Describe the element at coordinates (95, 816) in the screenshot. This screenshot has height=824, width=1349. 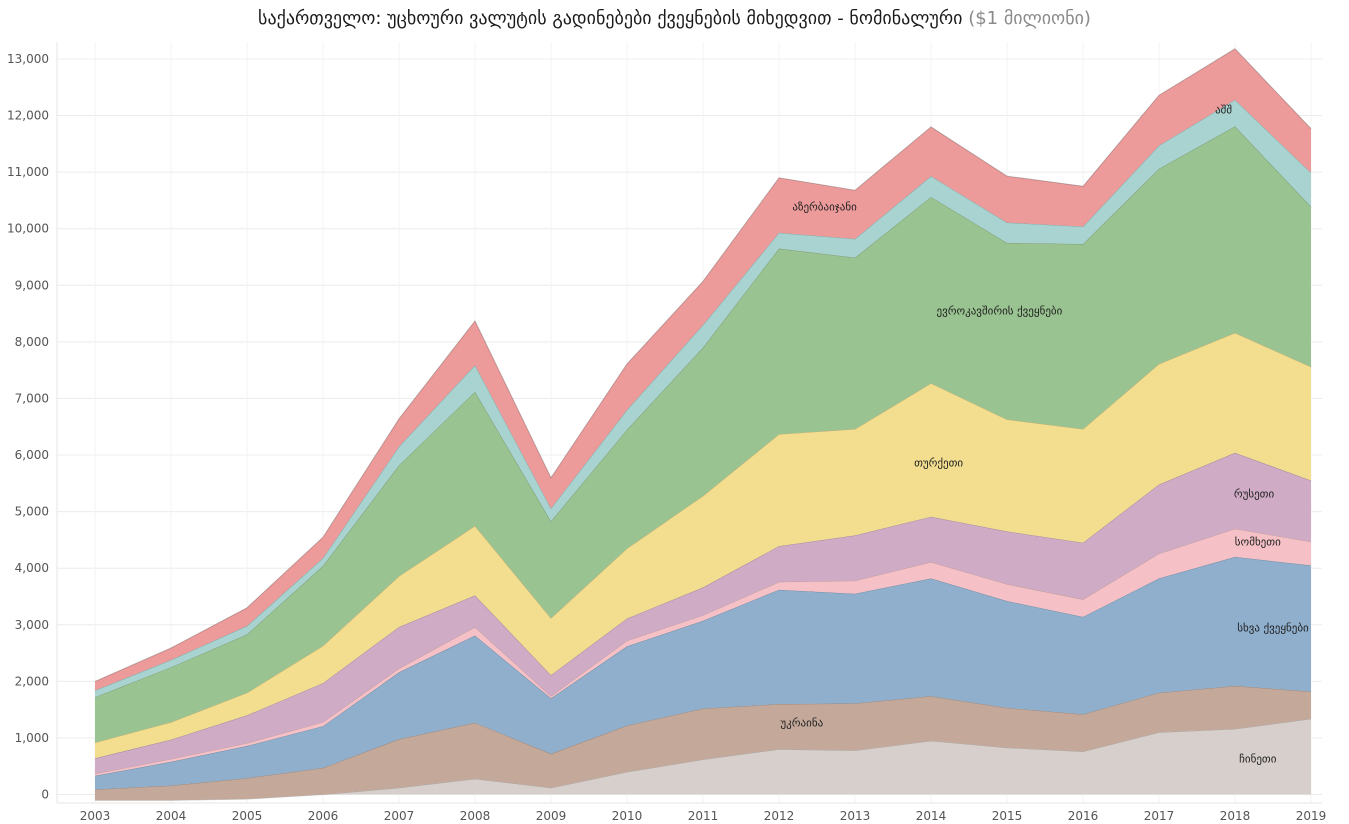
I see `x-tick-label-2003: 2003` at that location.